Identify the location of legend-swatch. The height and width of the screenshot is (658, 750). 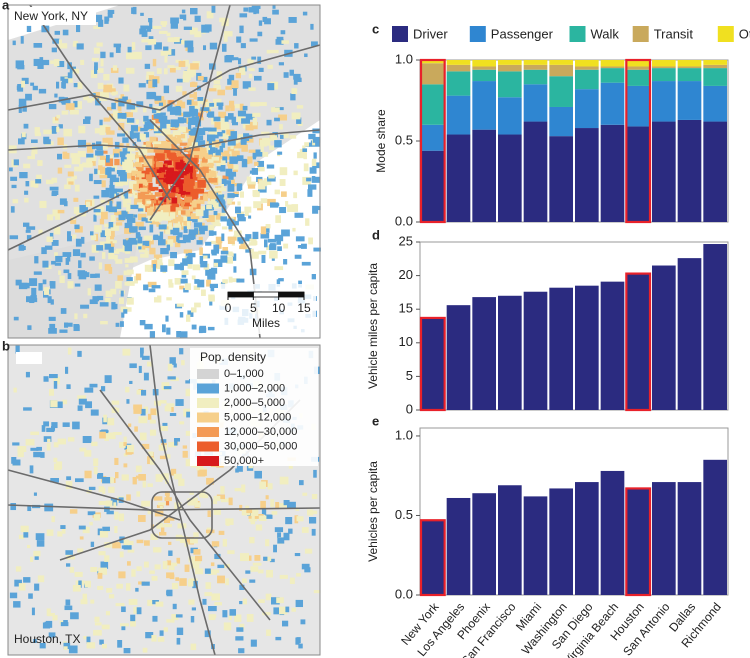
(640, 34).